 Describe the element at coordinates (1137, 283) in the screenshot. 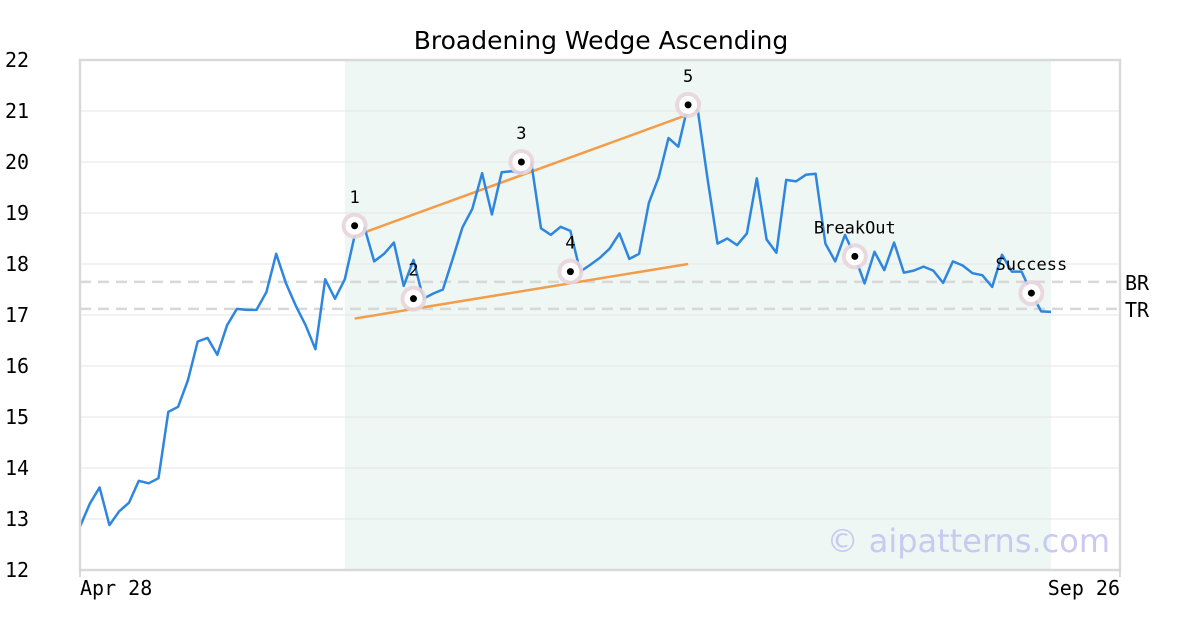

I see `level-label-br: BR` at that location.